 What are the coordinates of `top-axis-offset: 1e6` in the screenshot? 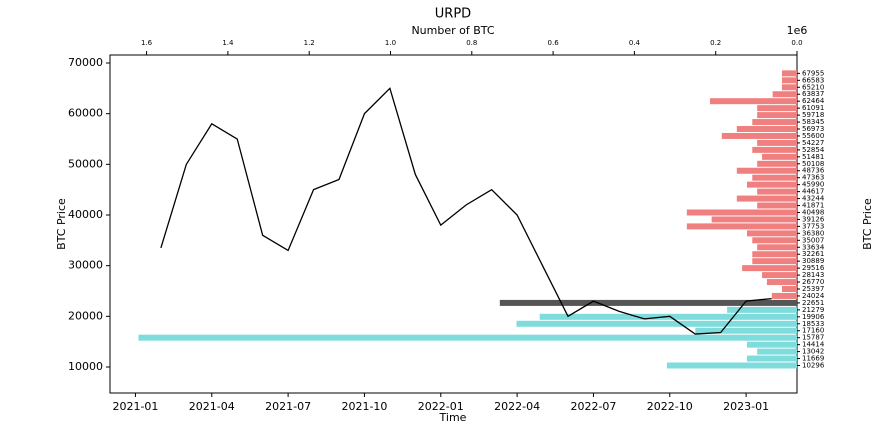 It's located at (797, 30).